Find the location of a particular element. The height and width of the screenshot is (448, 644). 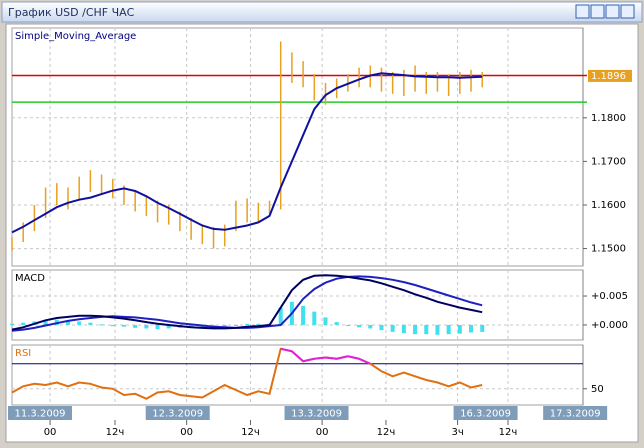

last-price-box is located at coordinates (610, 75).